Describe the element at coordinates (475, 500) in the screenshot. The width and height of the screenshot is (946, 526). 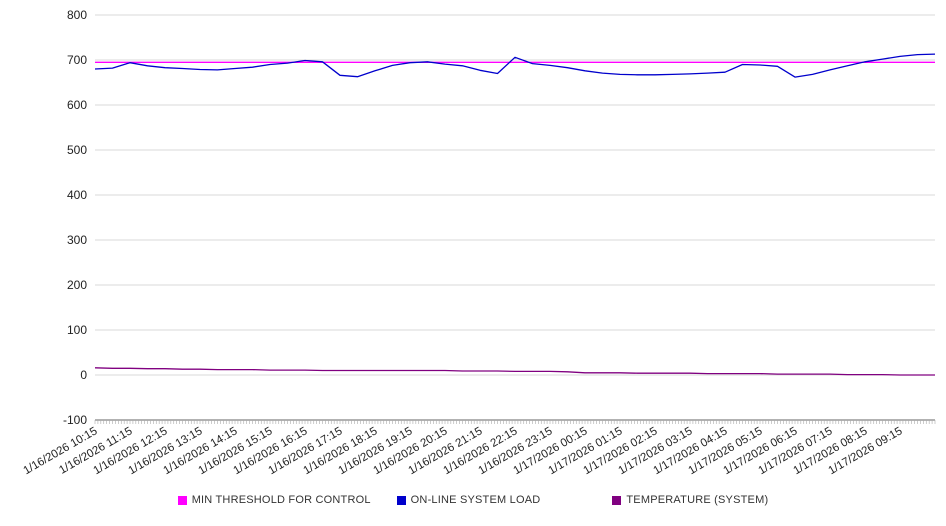
I see `legend-label-system-load: ON-LINE SYSTEM LOAD` at that location.